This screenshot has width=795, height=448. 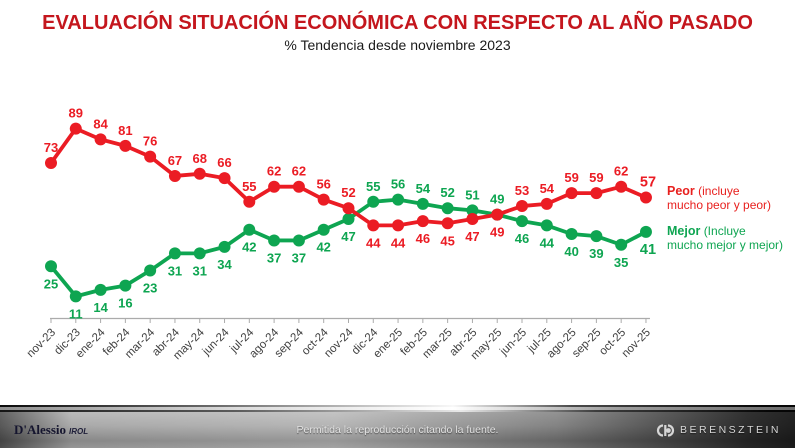 What do you see at coordinates (423, 188) in the screenshot?
I see `data-label-mejor: 54` at bounding box center [423, 188].